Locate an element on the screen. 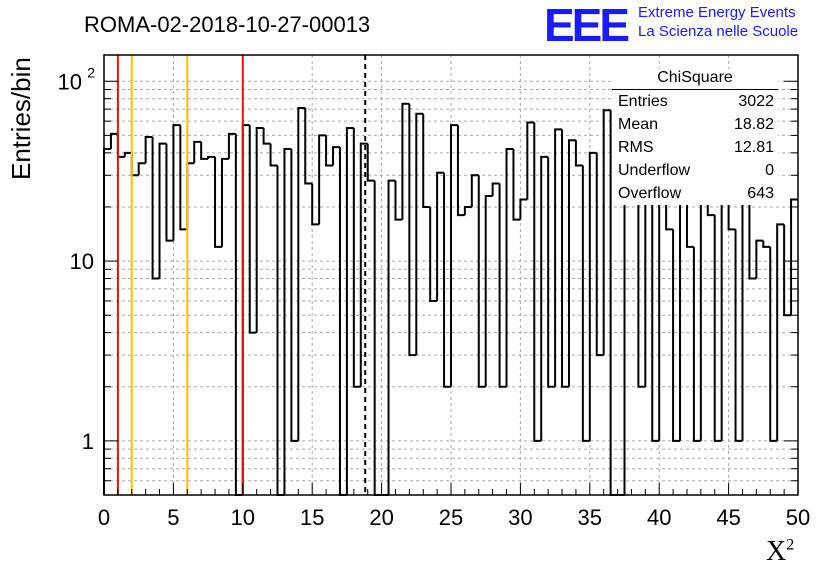 This screenshot has height=572, width=836. x-tick-label: 10 is located at coordinates (243, 517).